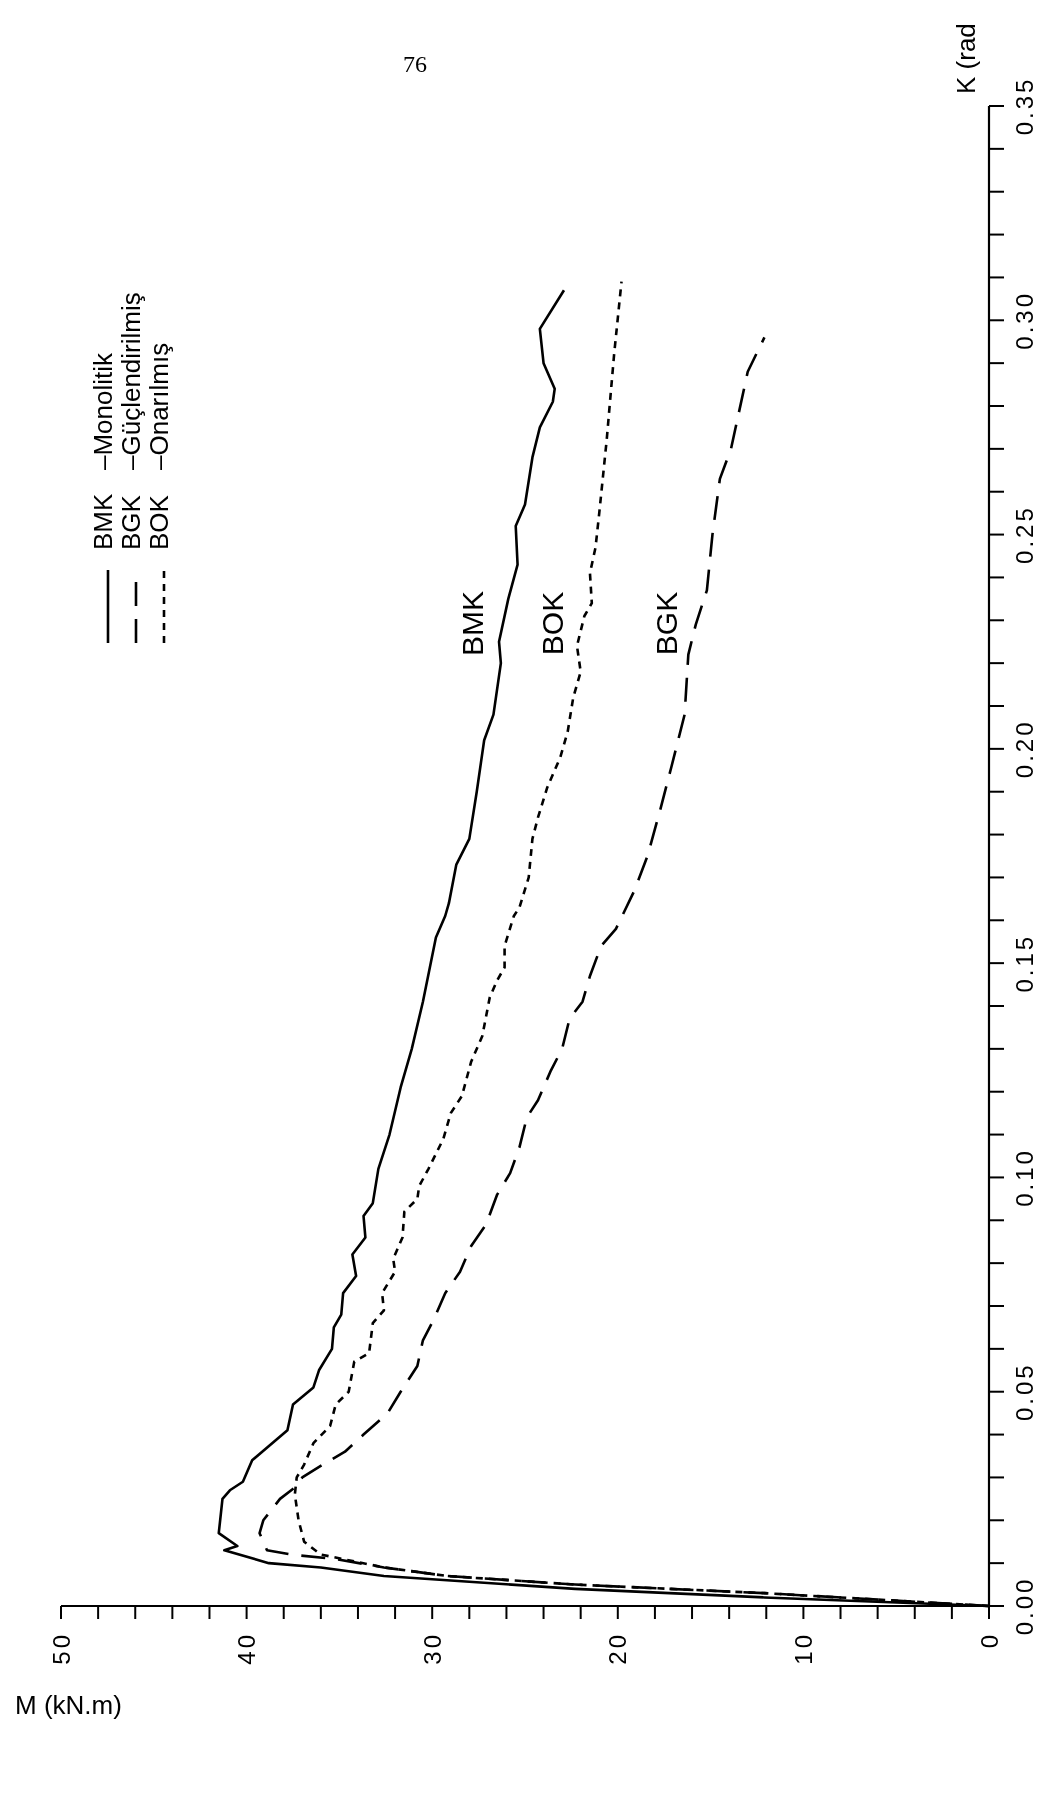 The width and height of the screenshot is (1047, 1797). What do you see at coordinates (1024, 534) in the screenshot?
I see `y-tick-label: 0.25` at bounding box center [1024, 534].